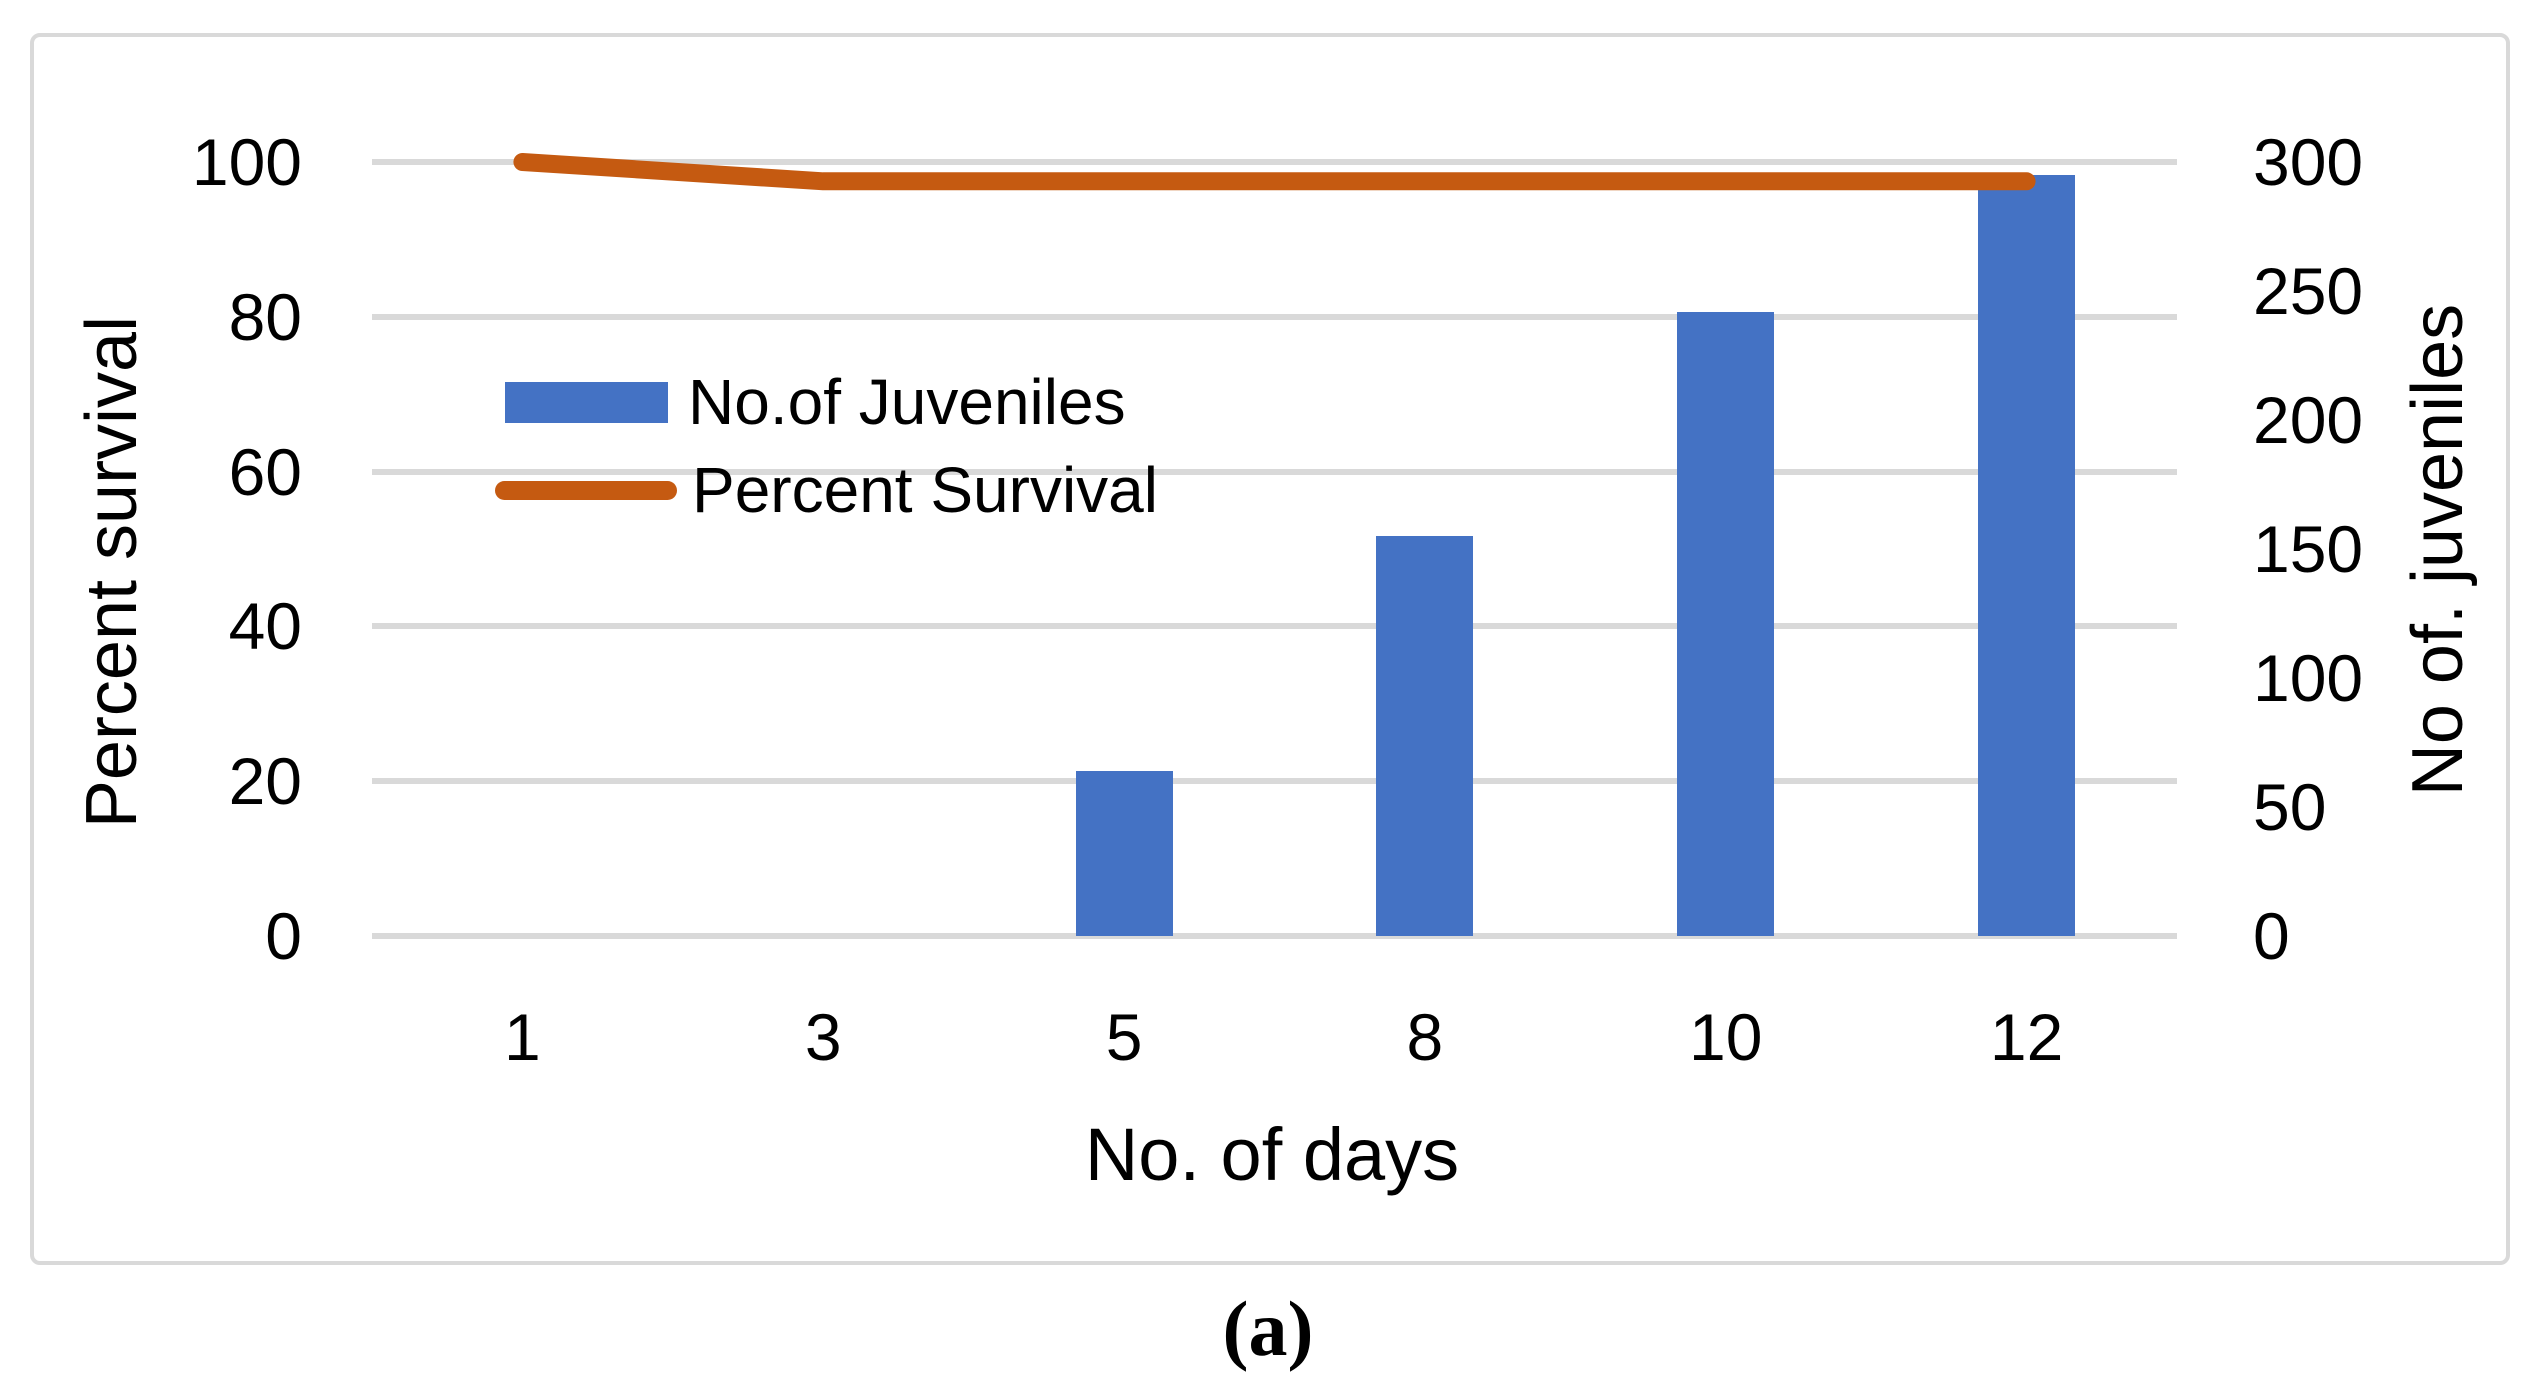 The image size is (2537, 1386). I want to click on y-axis-right-tick-label: 100, so click(2308, 678).